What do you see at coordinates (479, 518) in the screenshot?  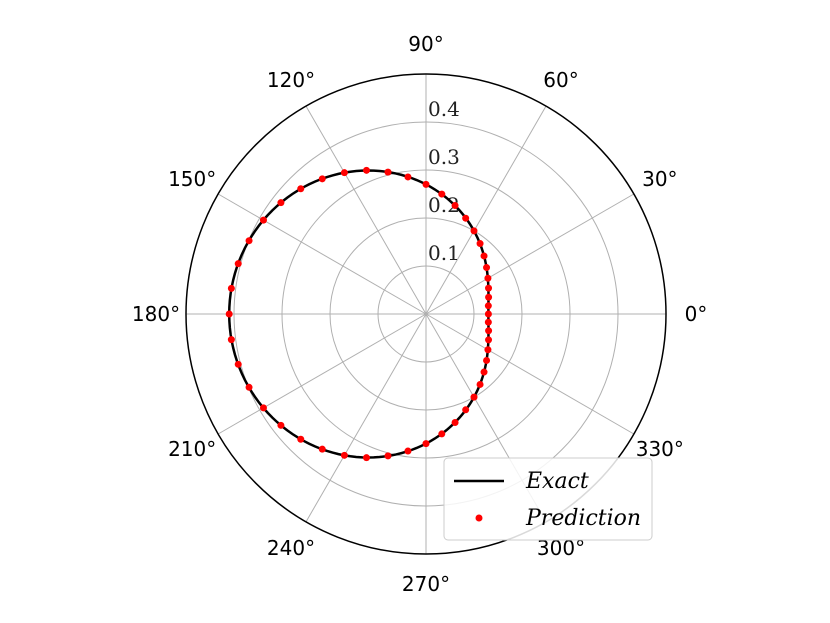 I see `legend-prediction-marker` at bounding box center [479, 518].